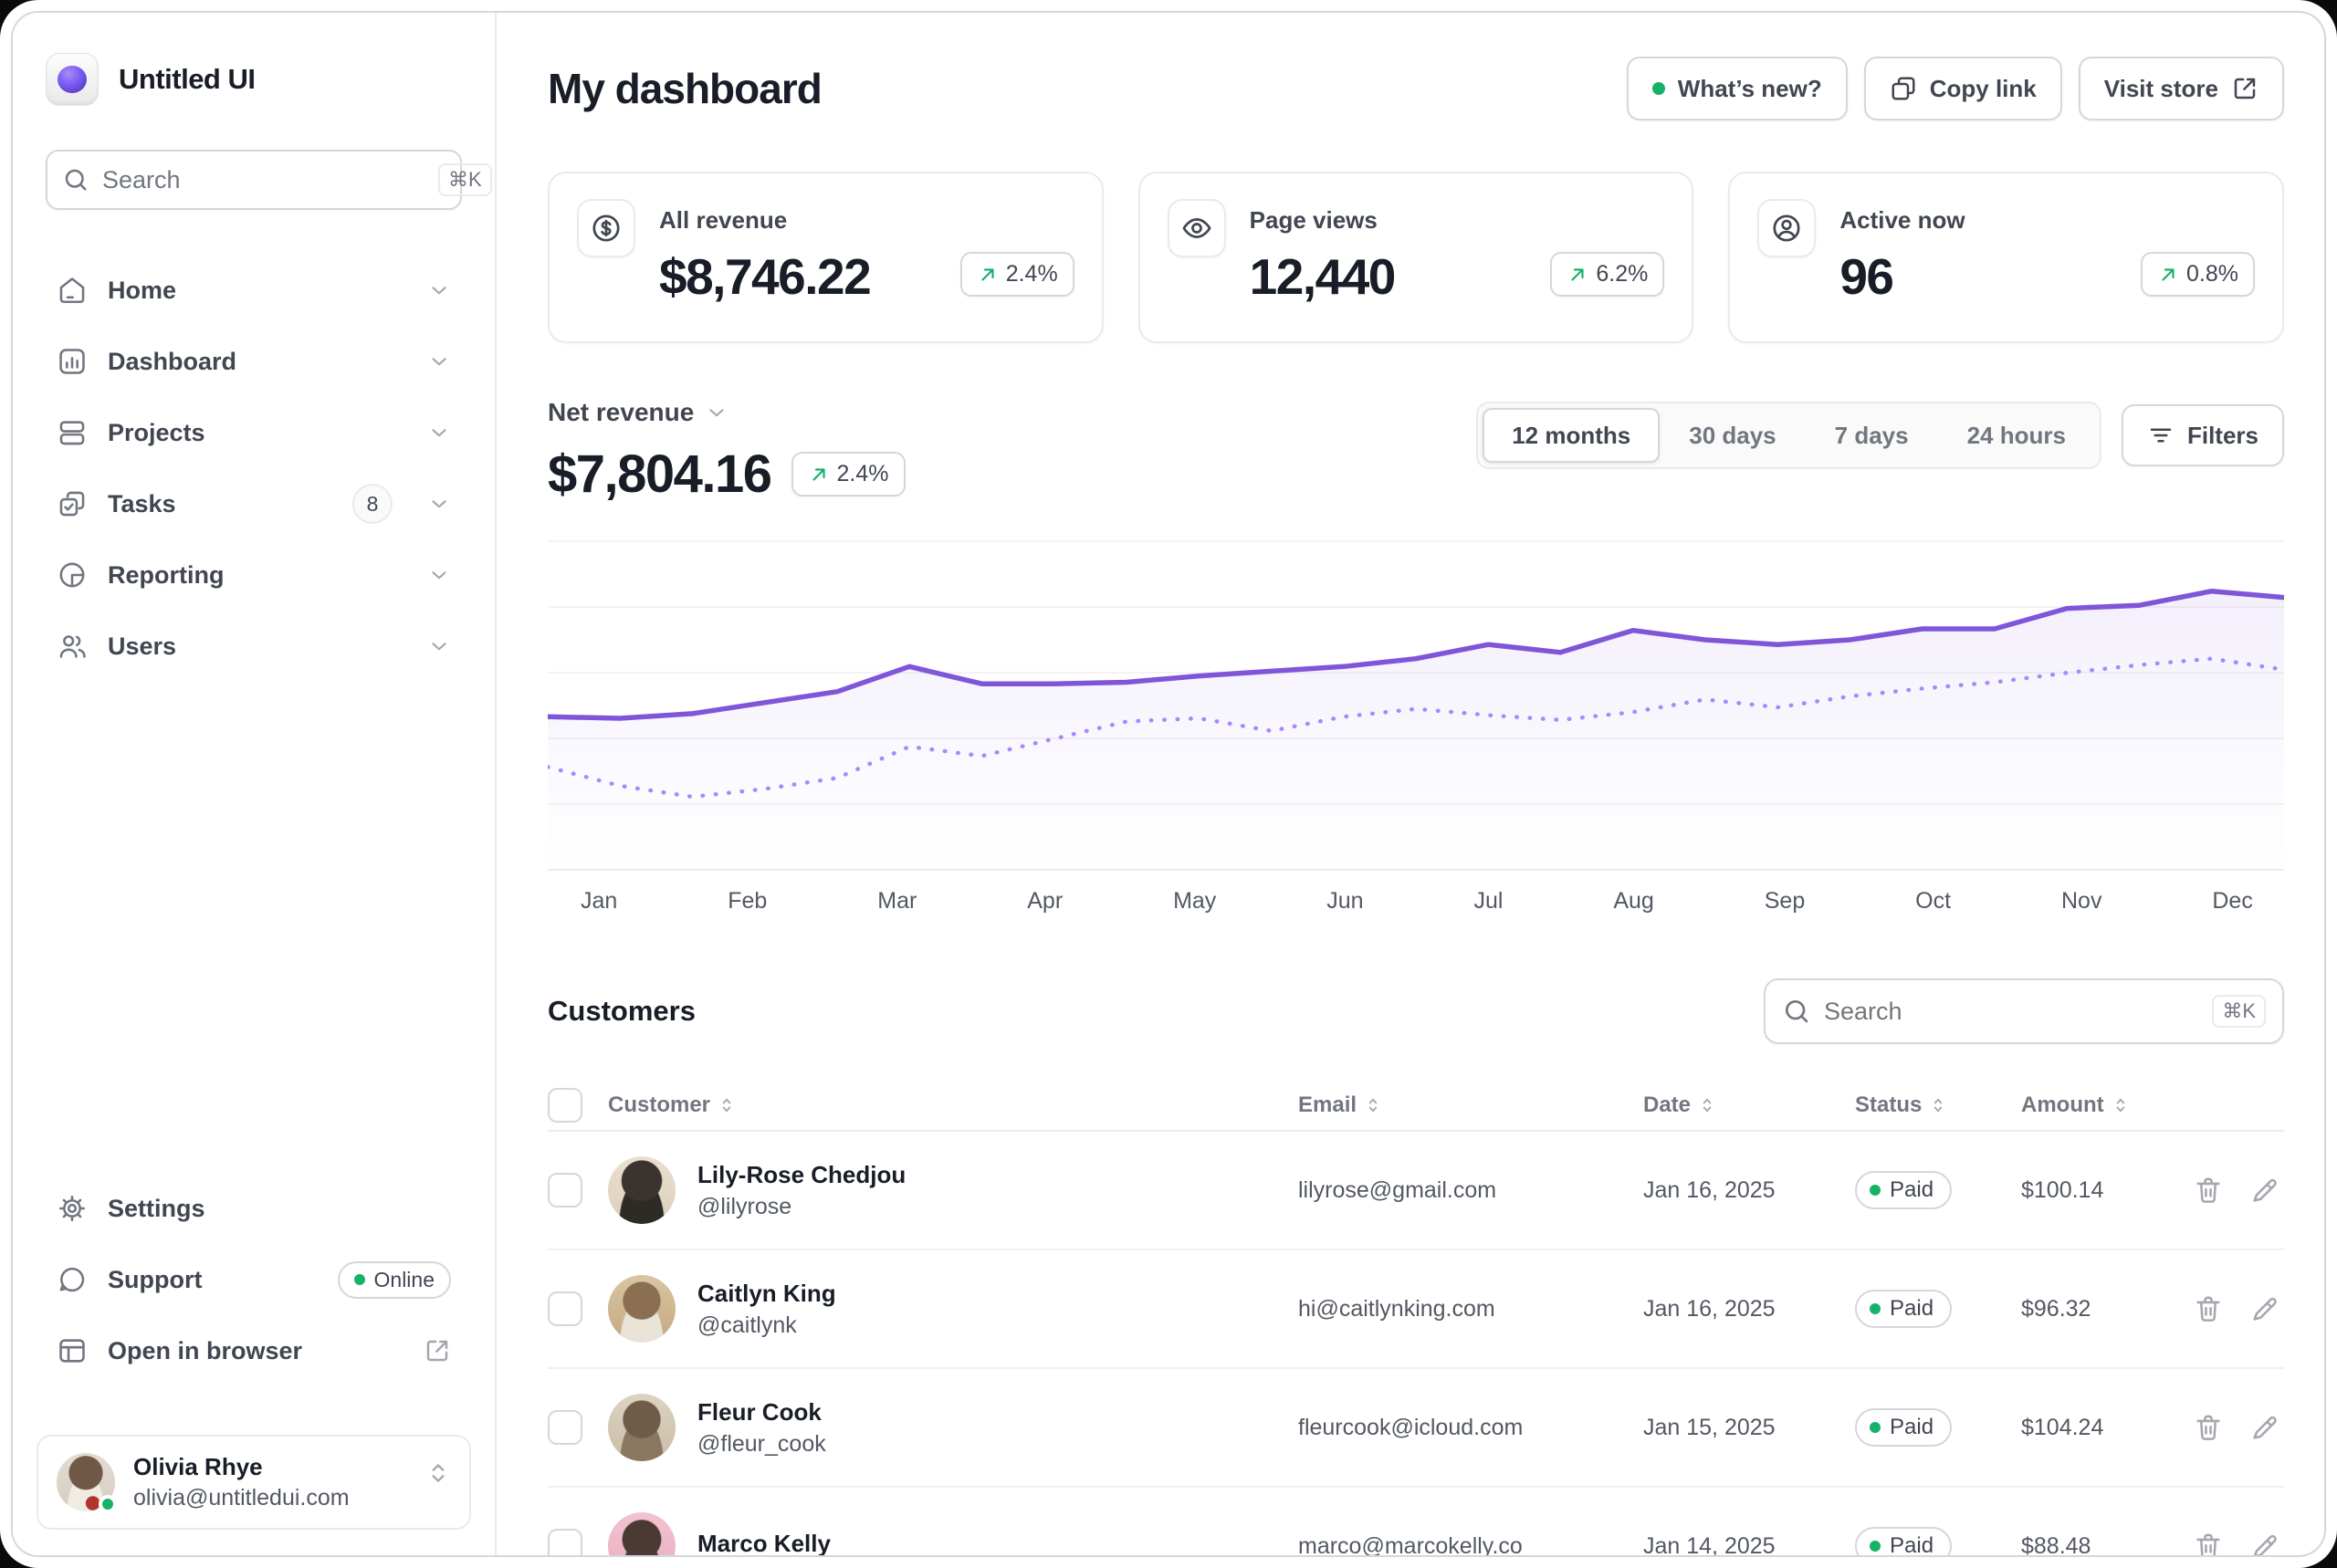  I want to click on stat-card-all-revenue: All revenue $8,746.22 2.4%, so click(826, 257).